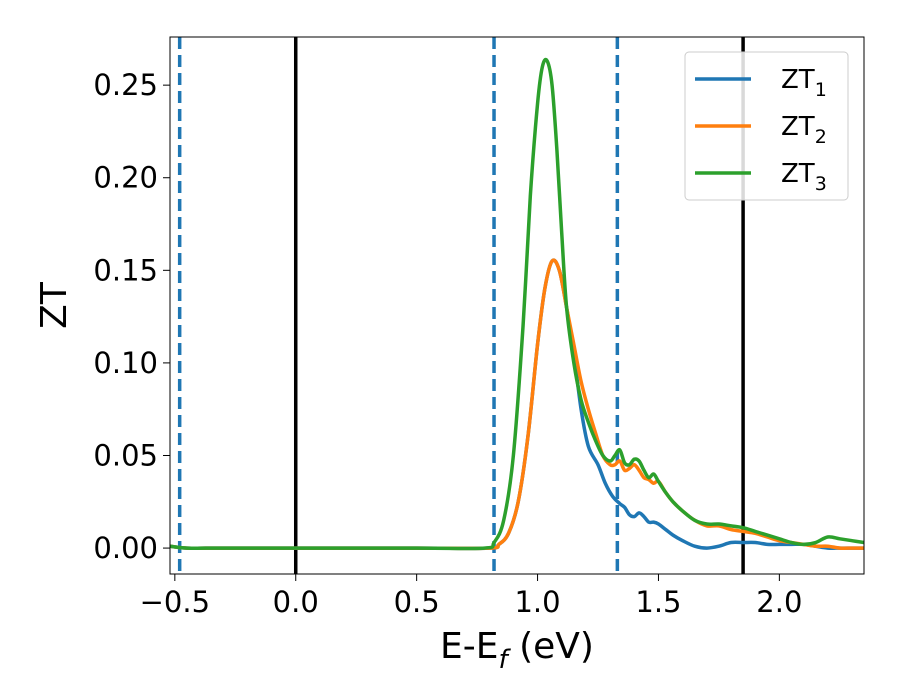 This screenshot has height=700, width=900. I want to click on x-tick-label: 0.0, so click(296, 602).